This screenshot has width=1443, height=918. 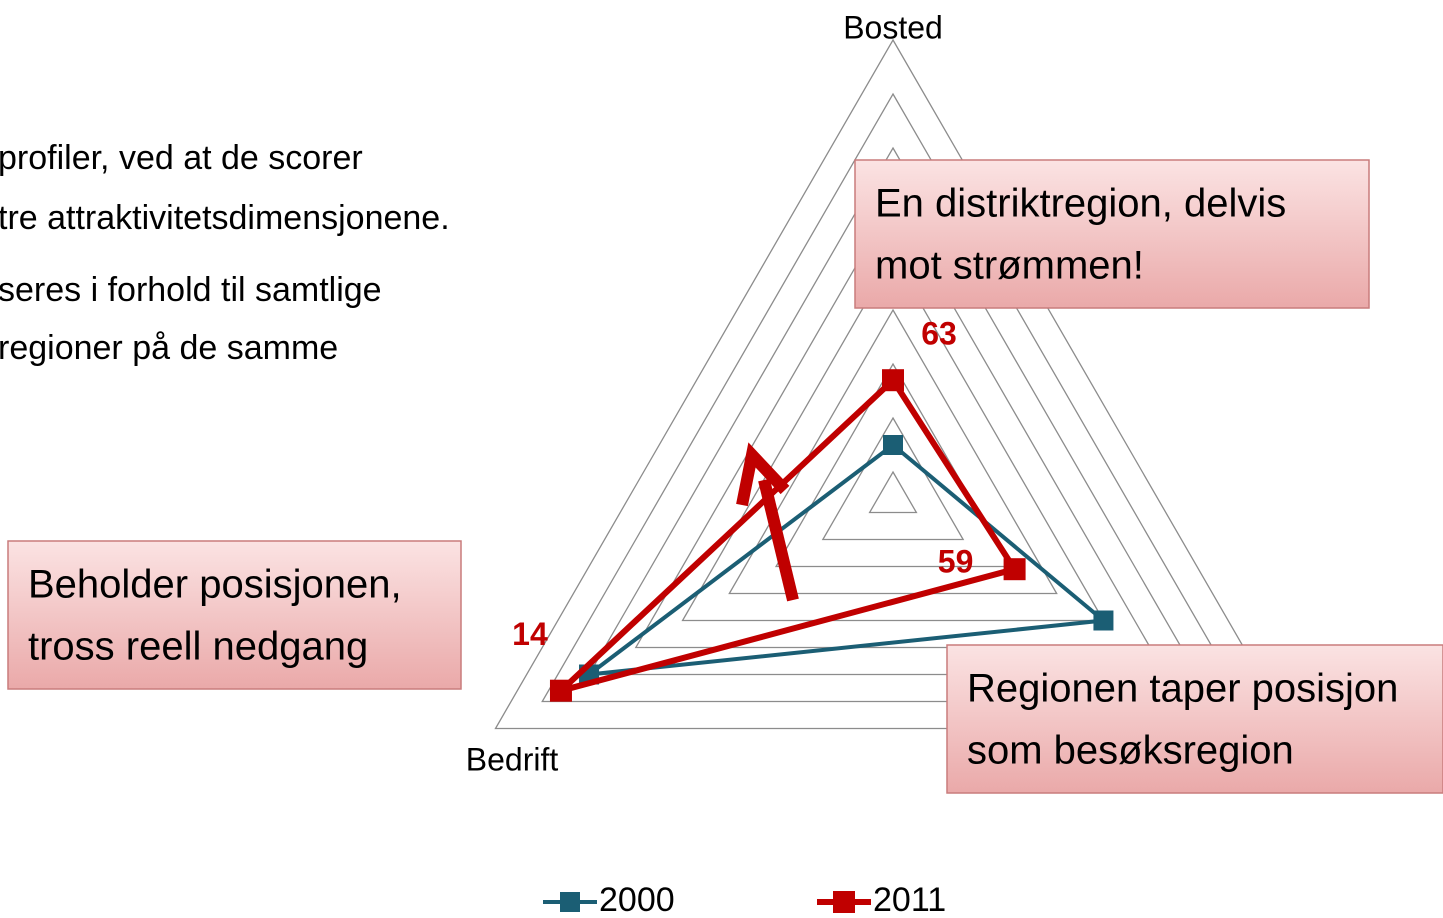 I want to click on callout-text: mot strømmen!, so click(x=1009, y=266).